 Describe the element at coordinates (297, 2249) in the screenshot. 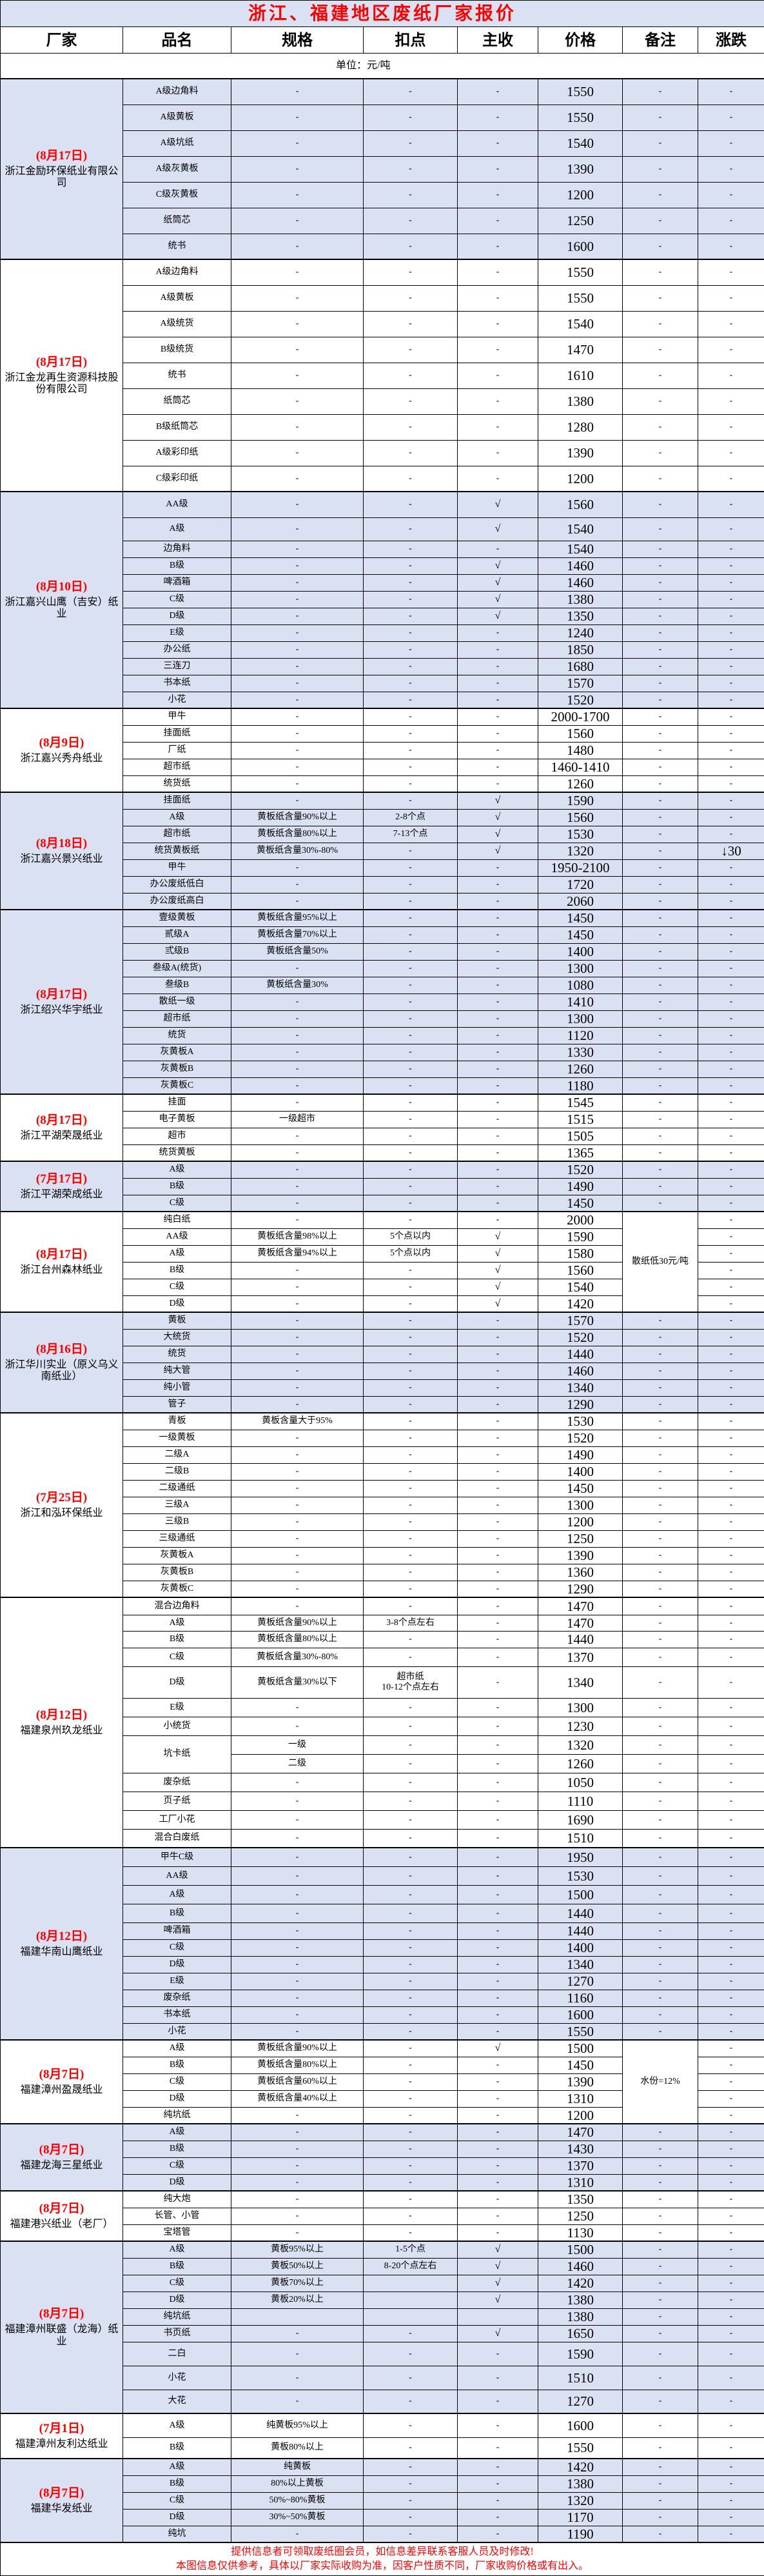

I see `spec-cell: 黄板95%以上` at that location.